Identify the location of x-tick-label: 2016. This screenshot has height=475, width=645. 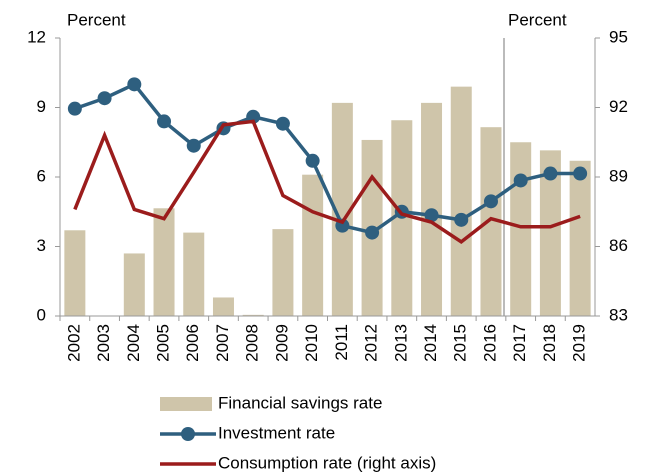
(489, 343).